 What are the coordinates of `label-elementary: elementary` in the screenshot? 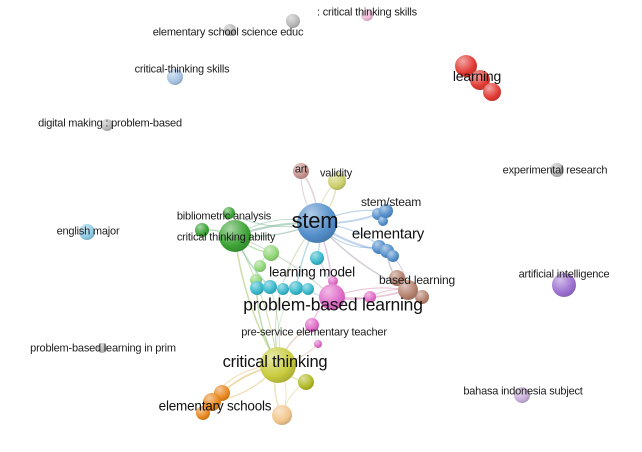 It's located at (388, 234).